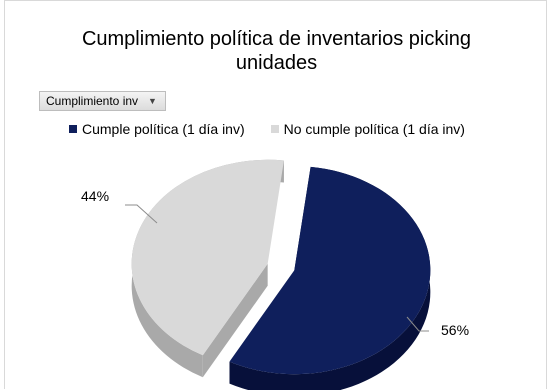 This screenshot has height=390, width=551. What do you see at coordinates (455, 330) in the screenshot?
I see `data-label-0: 56%` at bounding box center [455, 330].